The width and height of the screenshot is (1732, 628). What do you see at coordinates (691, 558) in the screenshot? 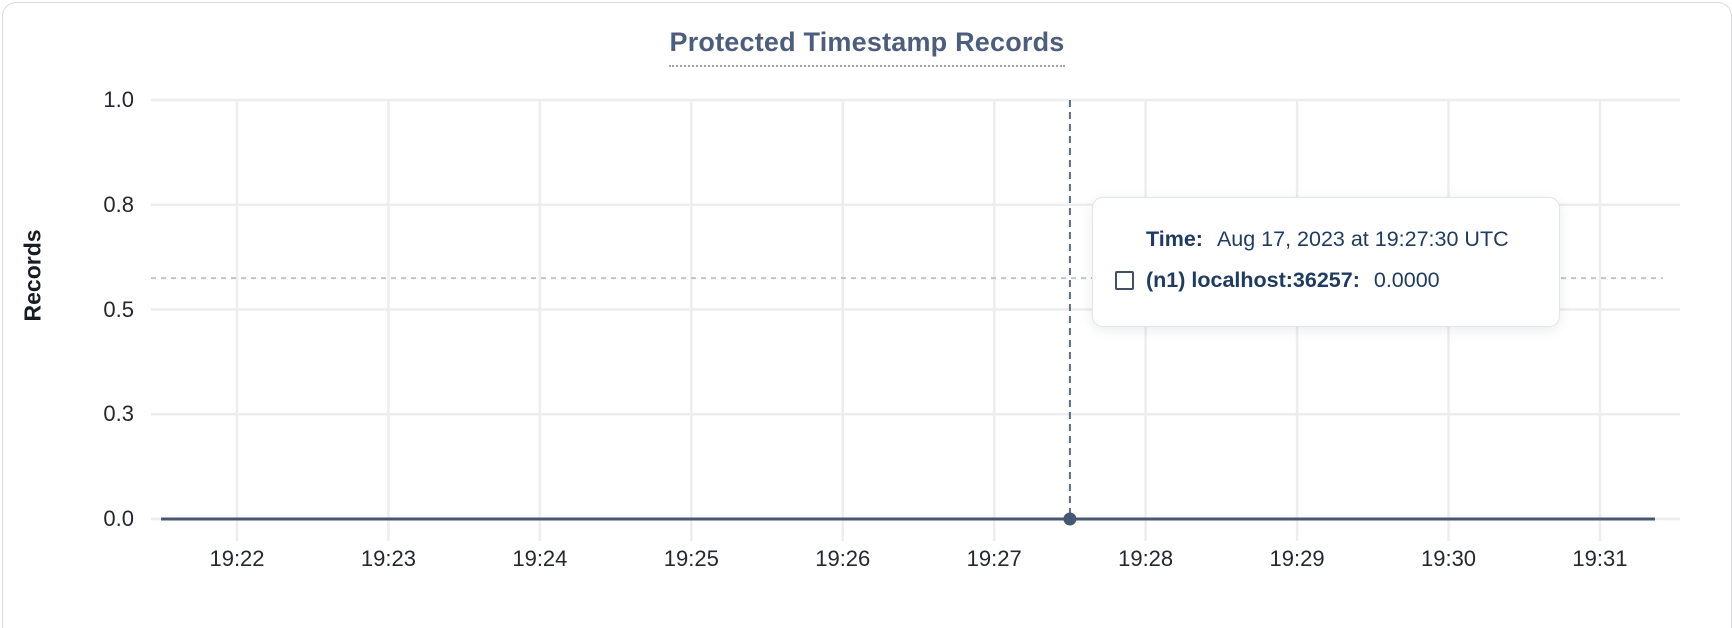
I see `x-tick-label: 19:25` at bounding box center [691, 558].